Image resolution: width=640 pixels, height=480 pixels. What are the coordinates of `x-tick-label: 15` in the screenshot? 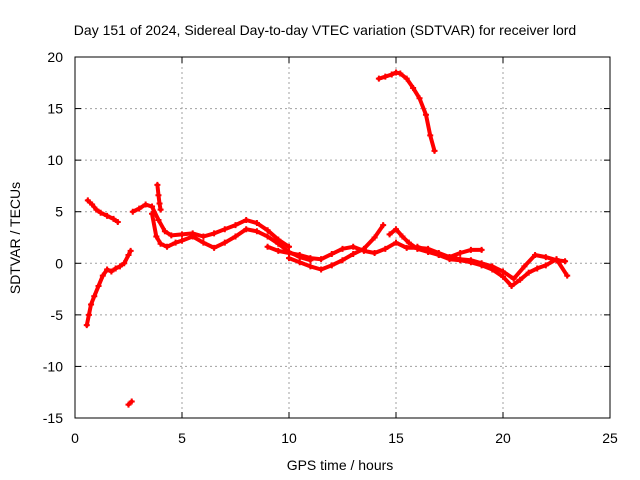 It's located at (396, 438).